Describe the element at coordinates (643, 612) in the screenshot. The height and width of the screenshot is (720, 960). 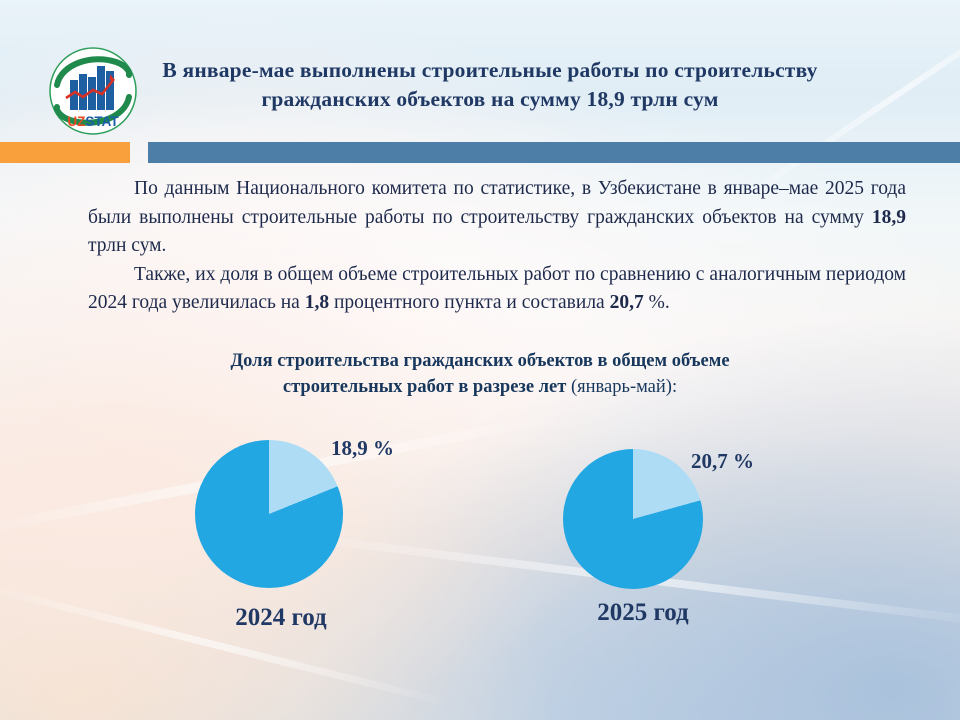
I see `pie-year-label-2025: 2025 год` at that location.